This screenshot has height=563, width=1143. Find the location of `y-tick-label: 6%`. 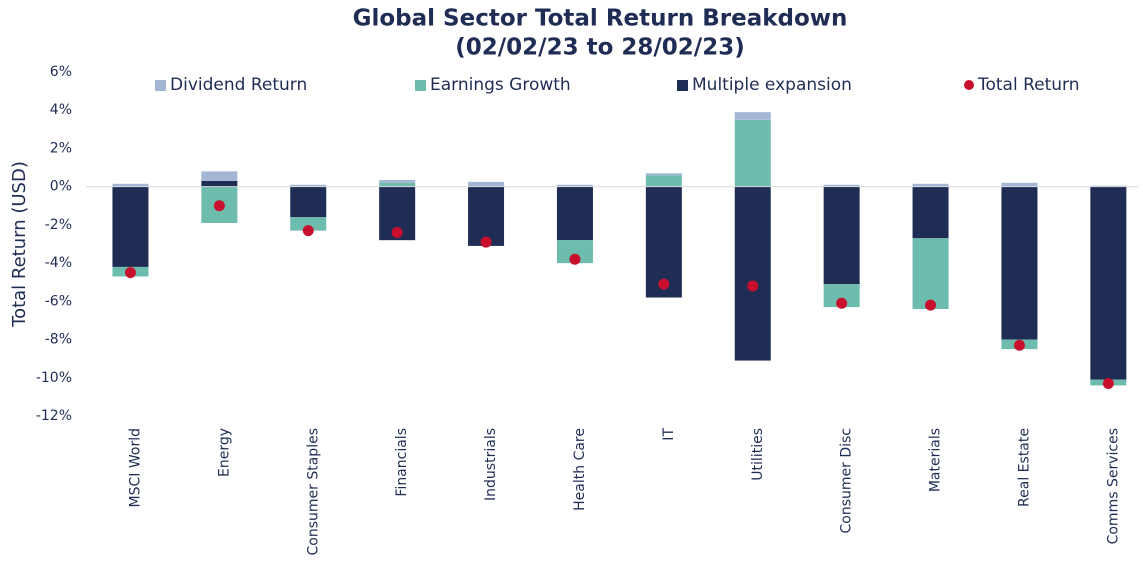

y-tick-label: 6% is located at coordinates (61, 72).